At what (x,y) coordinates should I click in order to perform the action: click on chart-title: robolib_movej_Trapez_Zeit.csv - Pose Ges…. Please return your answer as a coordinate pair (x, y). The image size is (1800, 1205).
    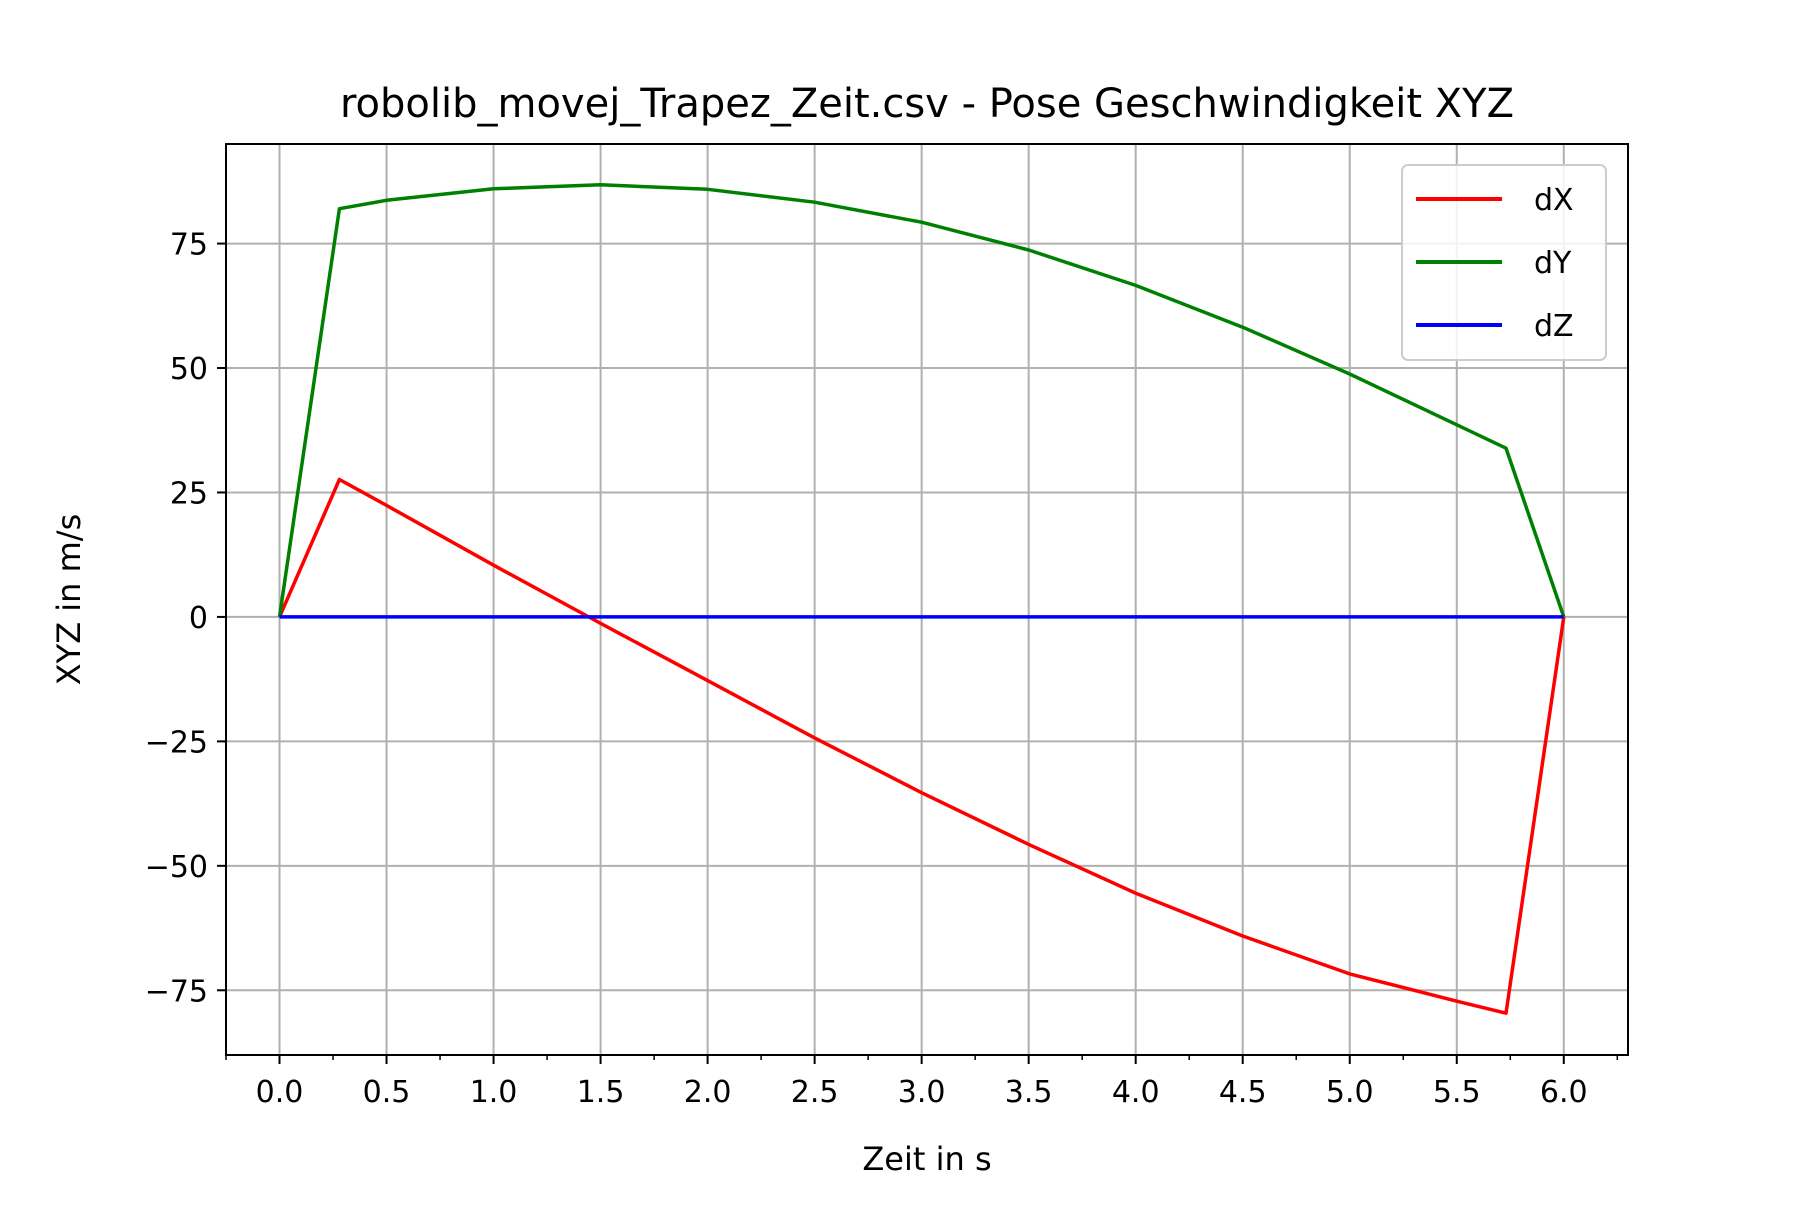
    Looking at the image, I should click on (927, 104).